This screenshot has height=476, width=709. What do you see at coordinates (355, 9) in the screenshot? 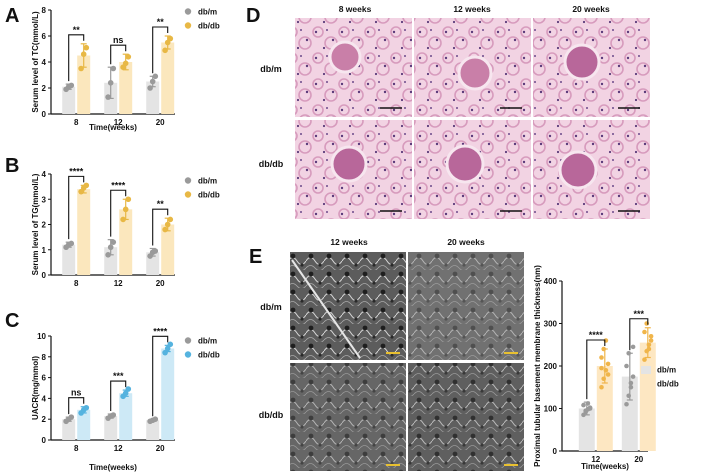
I see `histology-col-8w: 8 weeks` at bounding box center [355, 9].